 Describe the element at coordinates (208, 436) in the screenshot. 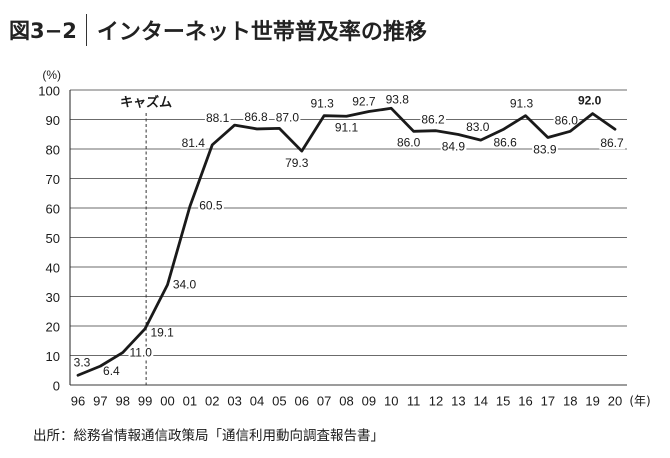

I see `source-note: 出所：総務省情報通信政策局「通信利用動向調査報告書」` at that location.